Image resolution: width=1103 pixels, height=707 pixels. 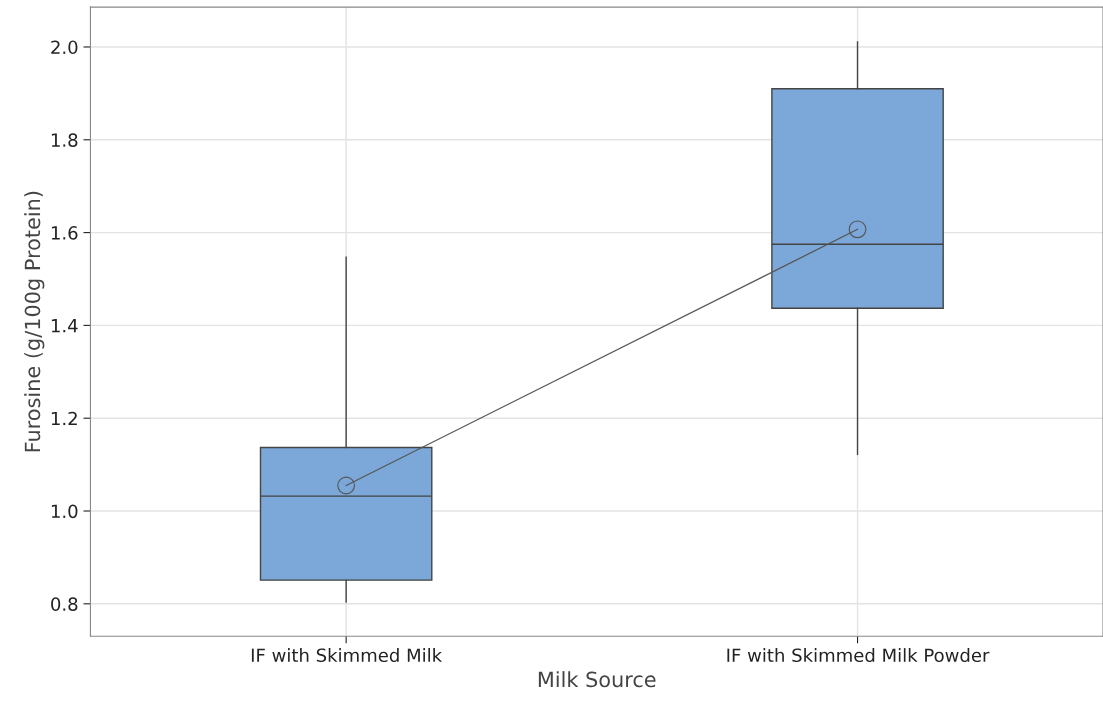 I want to click on y-tick-label: 1.8, so click(x=64, y=140).